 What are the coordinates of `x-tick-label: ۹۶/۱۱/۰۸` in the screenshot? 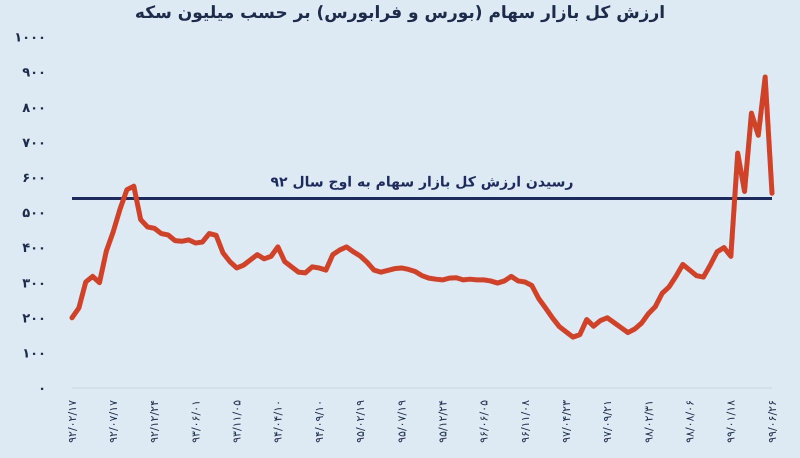 It's located at (525, 421).